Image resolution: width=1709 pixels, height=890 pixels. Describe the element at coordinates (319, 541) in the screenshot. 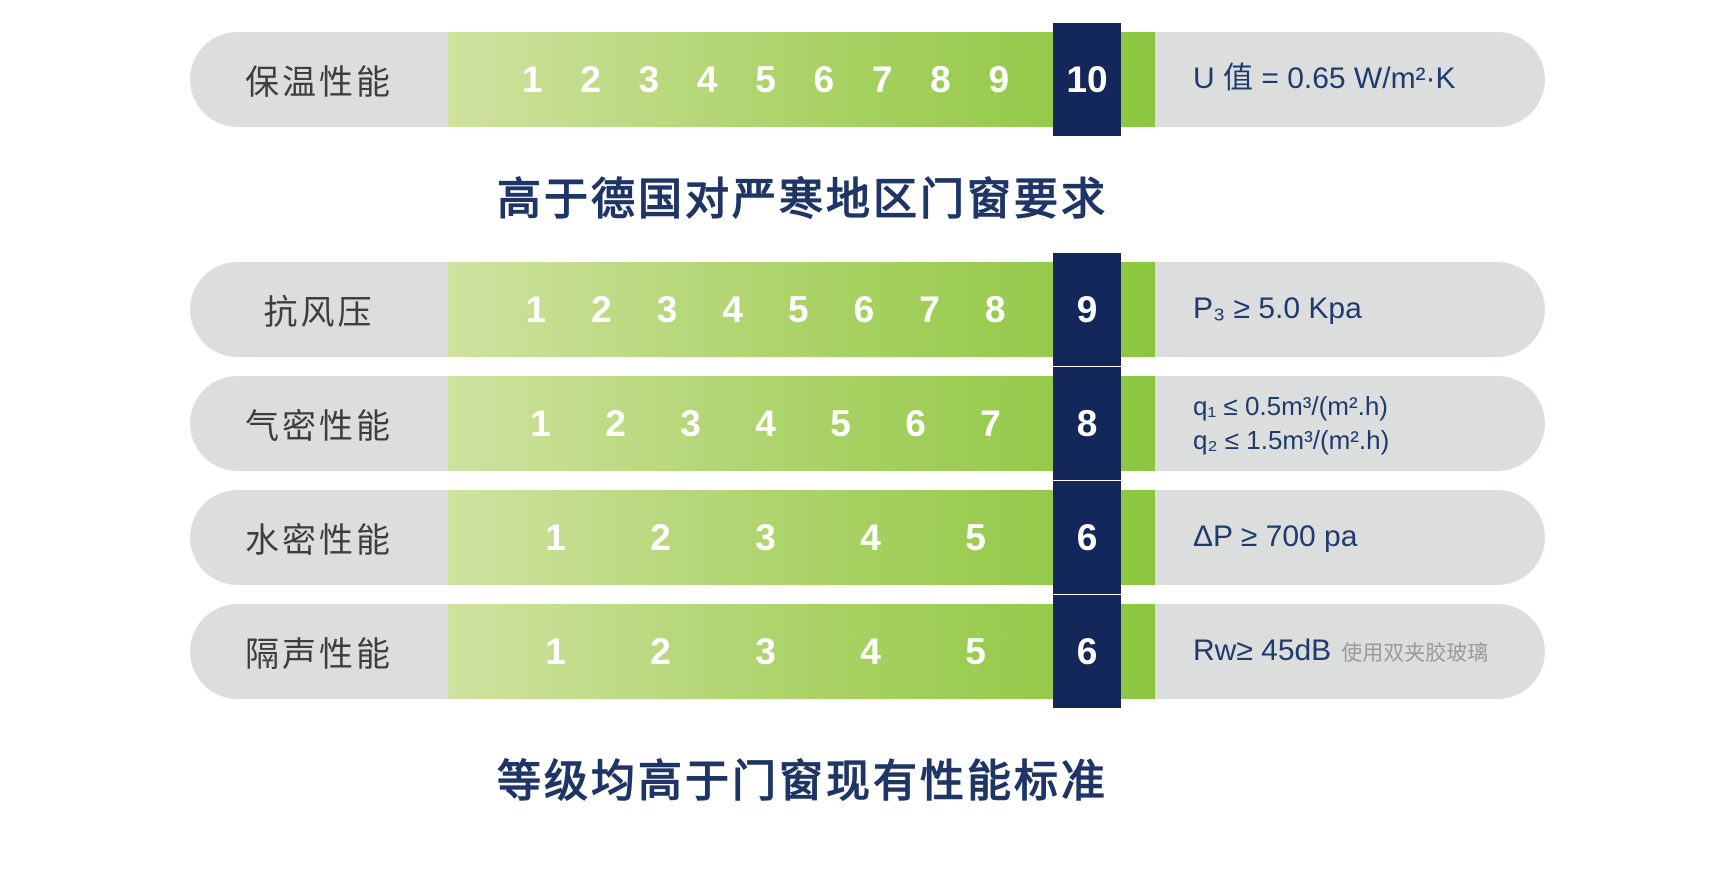

I see `category-label: 水密性能` at that location.